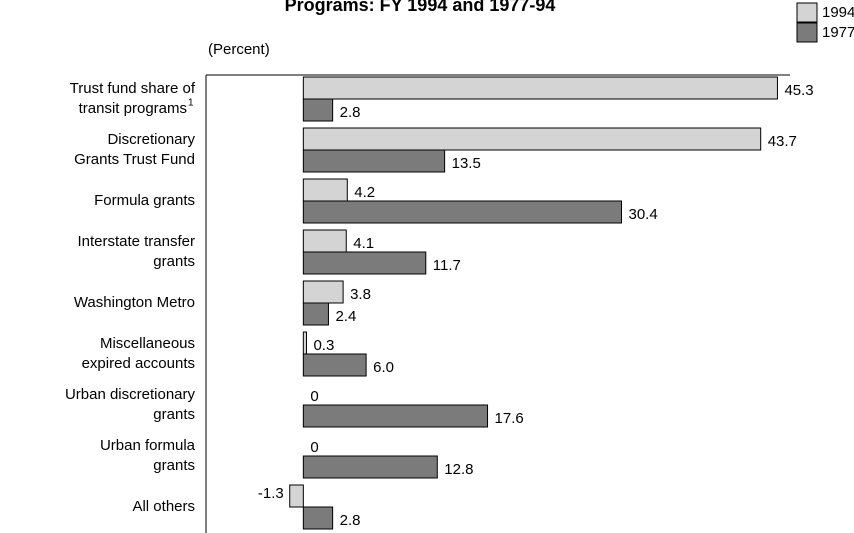 Image resolution: width=854 pixels, height=533 pixels. Describe the element at coordinates (838, 32) in the screenshot. I see `legend-label: 1977-94` at that location.